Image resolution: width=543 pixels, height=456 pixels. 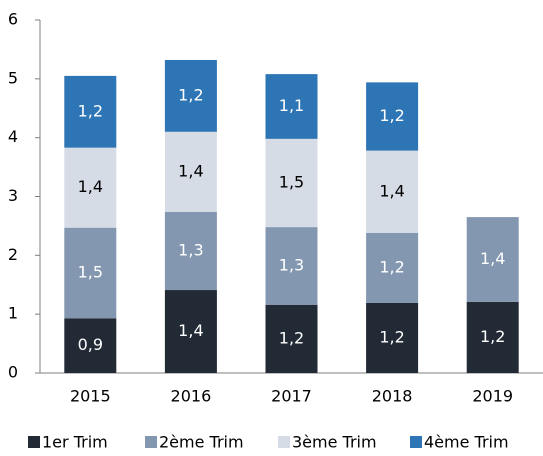 What do you see at coordinates (201, 442) in the screenshot?
I see `legend-label: 2ème Trim` at bounding box center [201, 442].